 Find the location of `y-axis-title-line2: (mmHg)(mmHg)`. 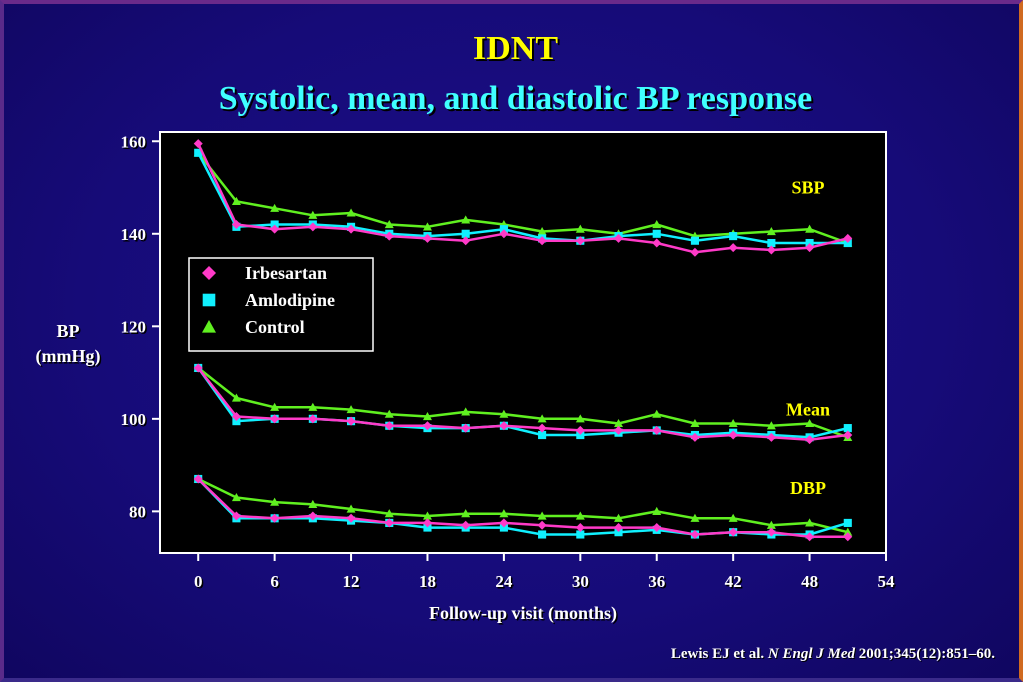

y-axis-title-line2: (mmHg)(mmHg) is located at coordinates (69, 357).